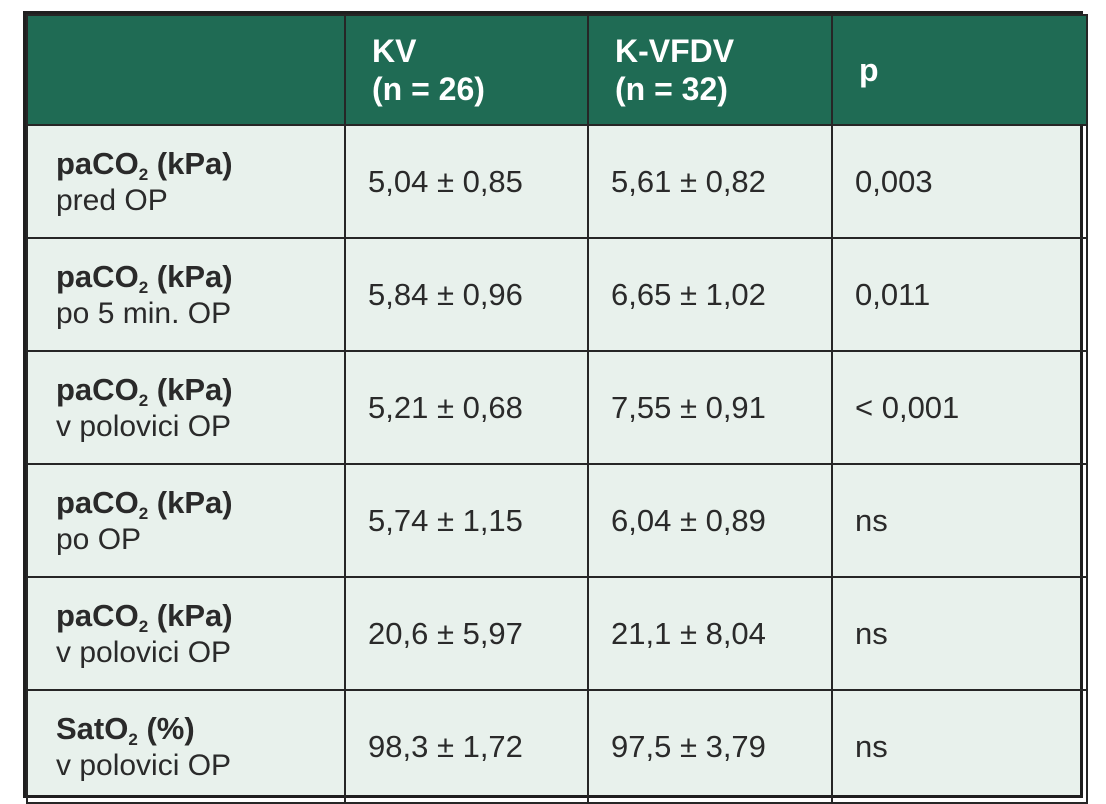  What do you see at coordinates (959, 70) in the screenshot?
I see `header-p: p` at bounding box center [959, 70].